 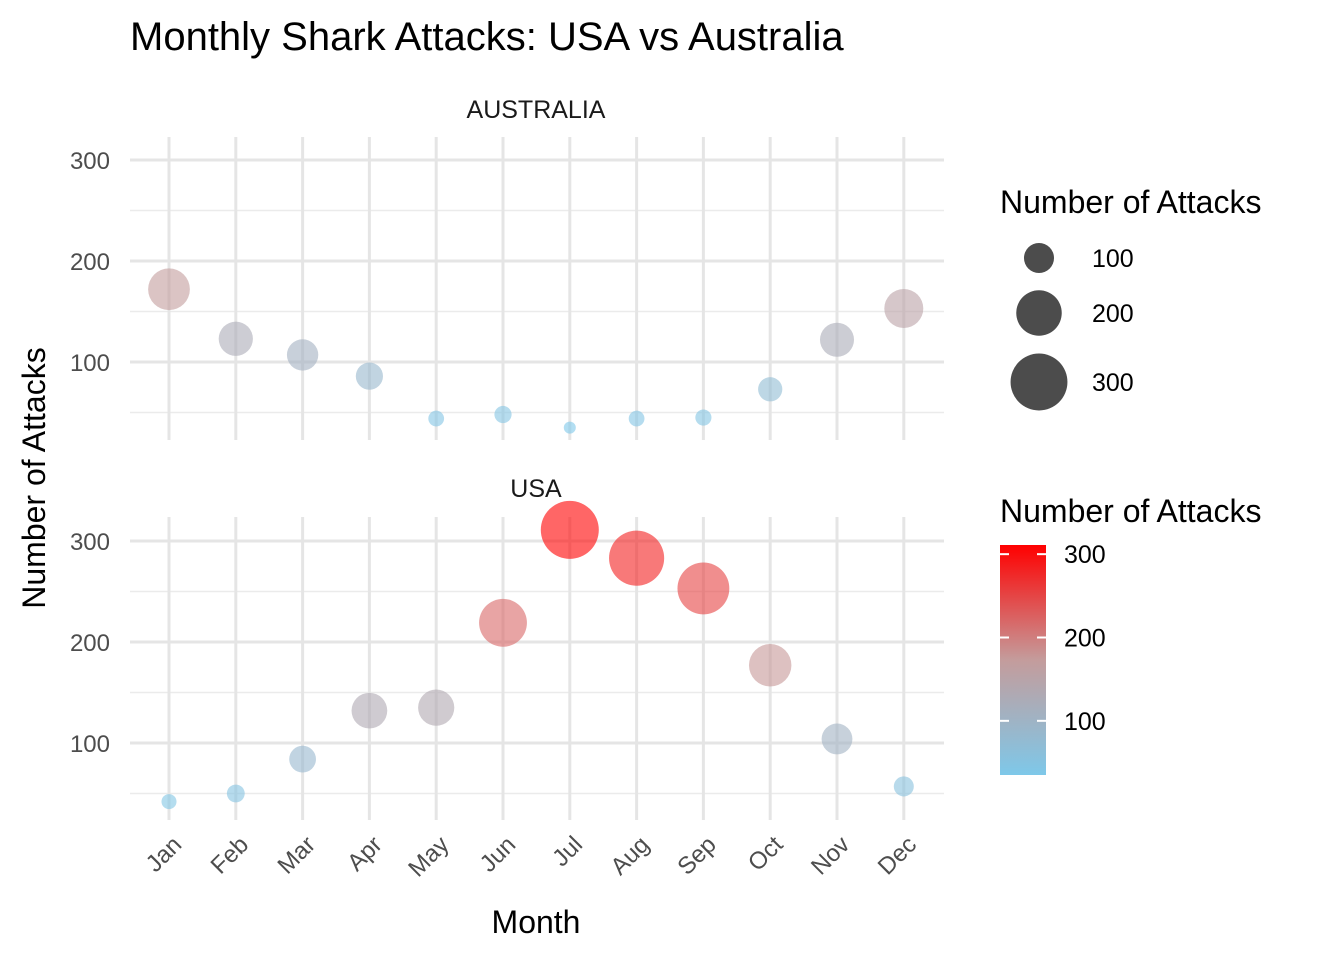 I want to click on y-axis-title: Number of Attacks, so click(x=34, y=477).